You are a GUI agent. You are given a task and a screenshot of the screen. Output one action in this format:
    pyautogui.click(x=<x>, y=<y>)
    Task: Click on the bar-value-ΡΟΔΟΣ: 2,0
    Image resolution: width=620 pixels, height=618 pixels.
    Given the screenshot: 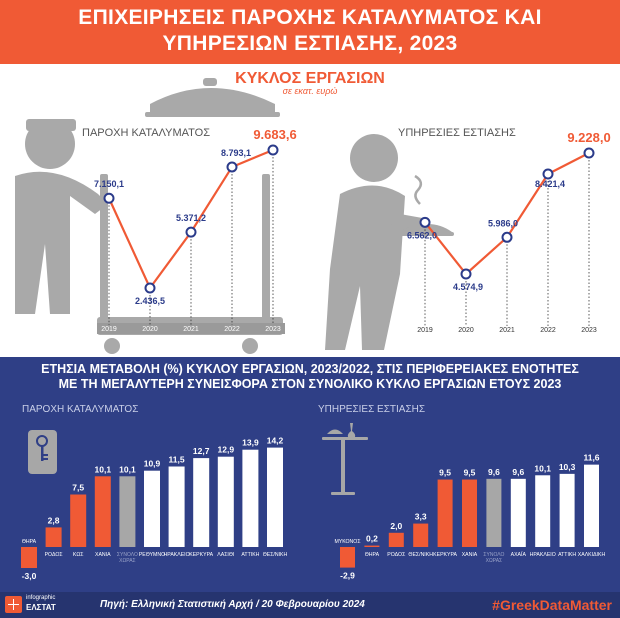 What is the action you would take?
    pyautogui.click(x=396, y=526)
    